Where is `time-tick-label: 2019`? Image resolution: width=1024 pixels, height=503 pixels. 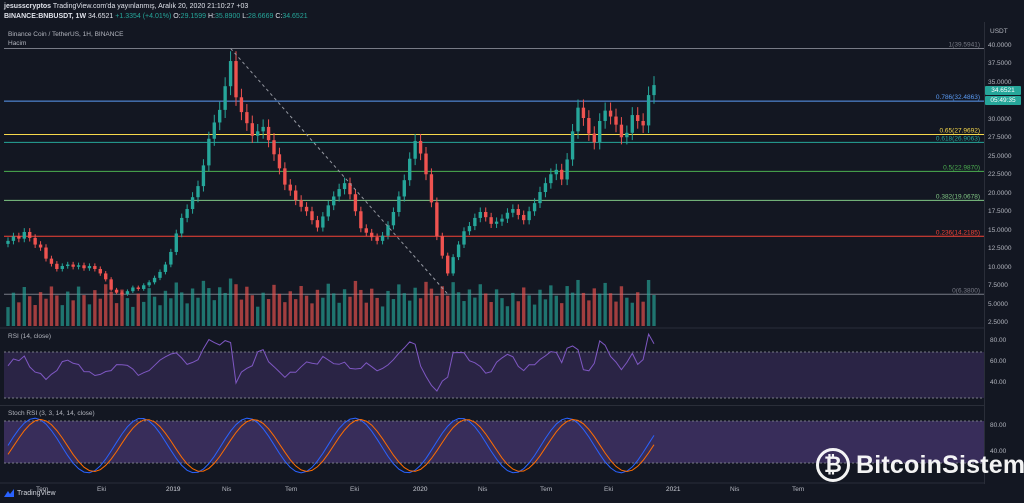 time-tick-label: 2019 is located at coordinates (173, 489).